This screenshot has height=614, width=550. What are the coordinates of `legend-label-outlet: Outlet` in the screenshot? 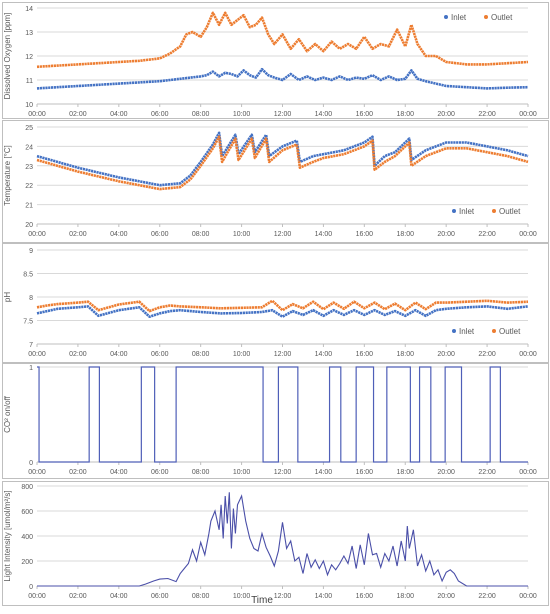 It's located at (510, 211).